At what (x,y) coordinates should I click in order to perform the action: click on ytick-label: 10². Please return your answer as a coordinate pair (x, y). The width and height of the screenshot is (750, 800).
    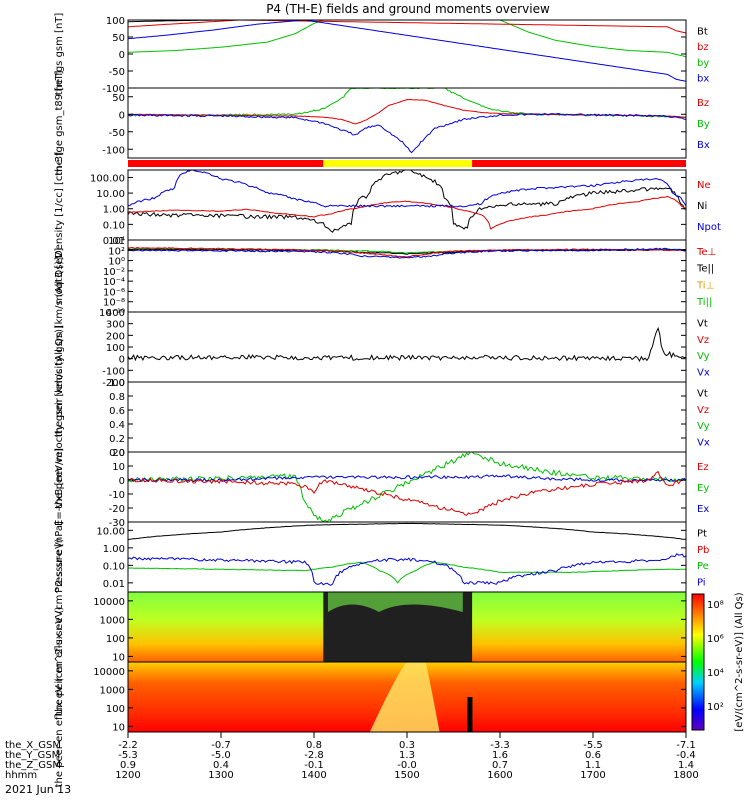
    Looking at the image, I should click on (116, 251).